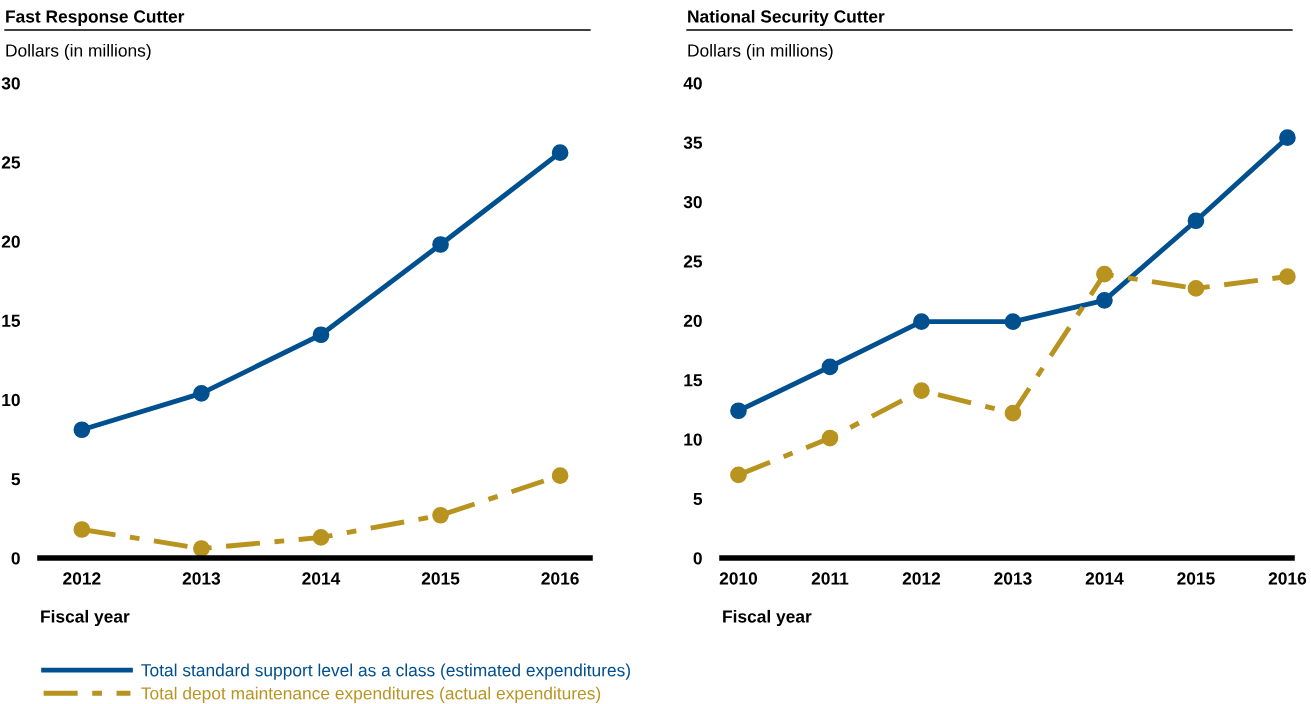  What do you see at coordinates (385, 671) in the screenshot?
I see `text: Total standard support level as a class (estimated expenditures)` at bounding box center [385, 671].